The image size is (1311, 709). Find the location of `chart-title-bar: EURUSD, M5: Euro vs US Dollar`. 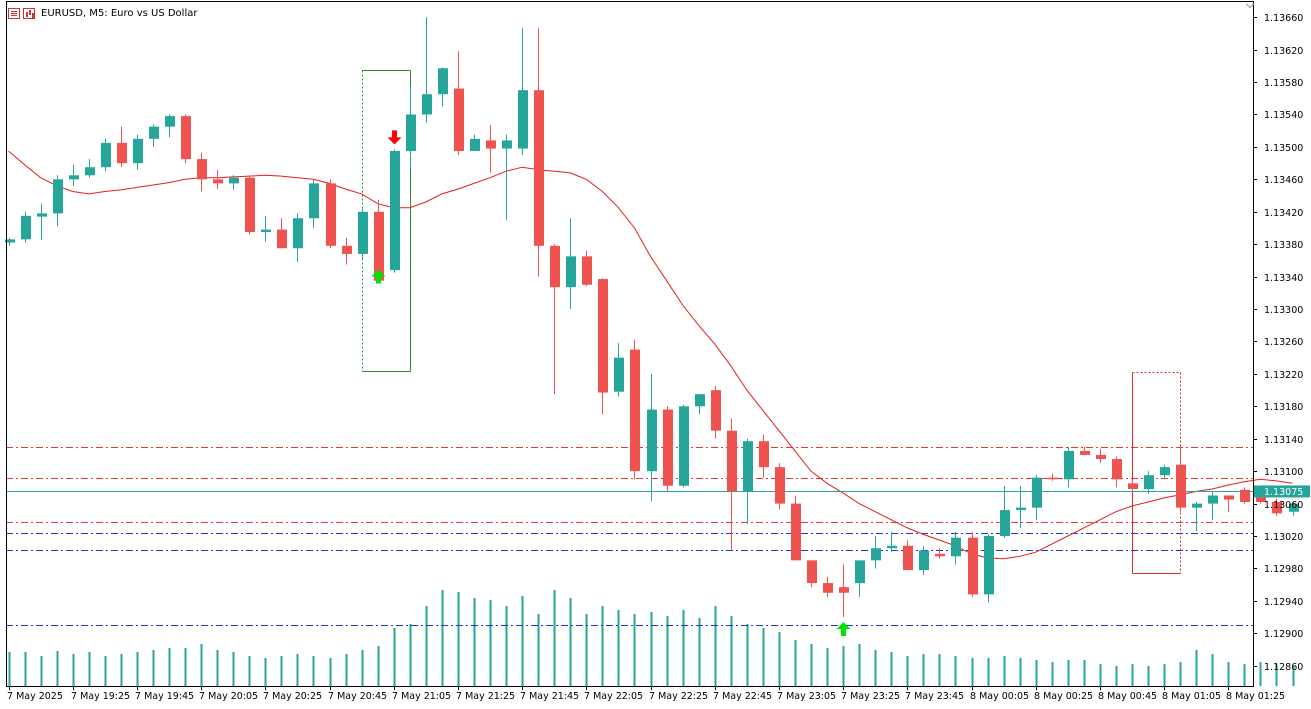

chart-title-bar: EURUSD, M5: Euro vs US Dollar is located at coordinates (102, 13).